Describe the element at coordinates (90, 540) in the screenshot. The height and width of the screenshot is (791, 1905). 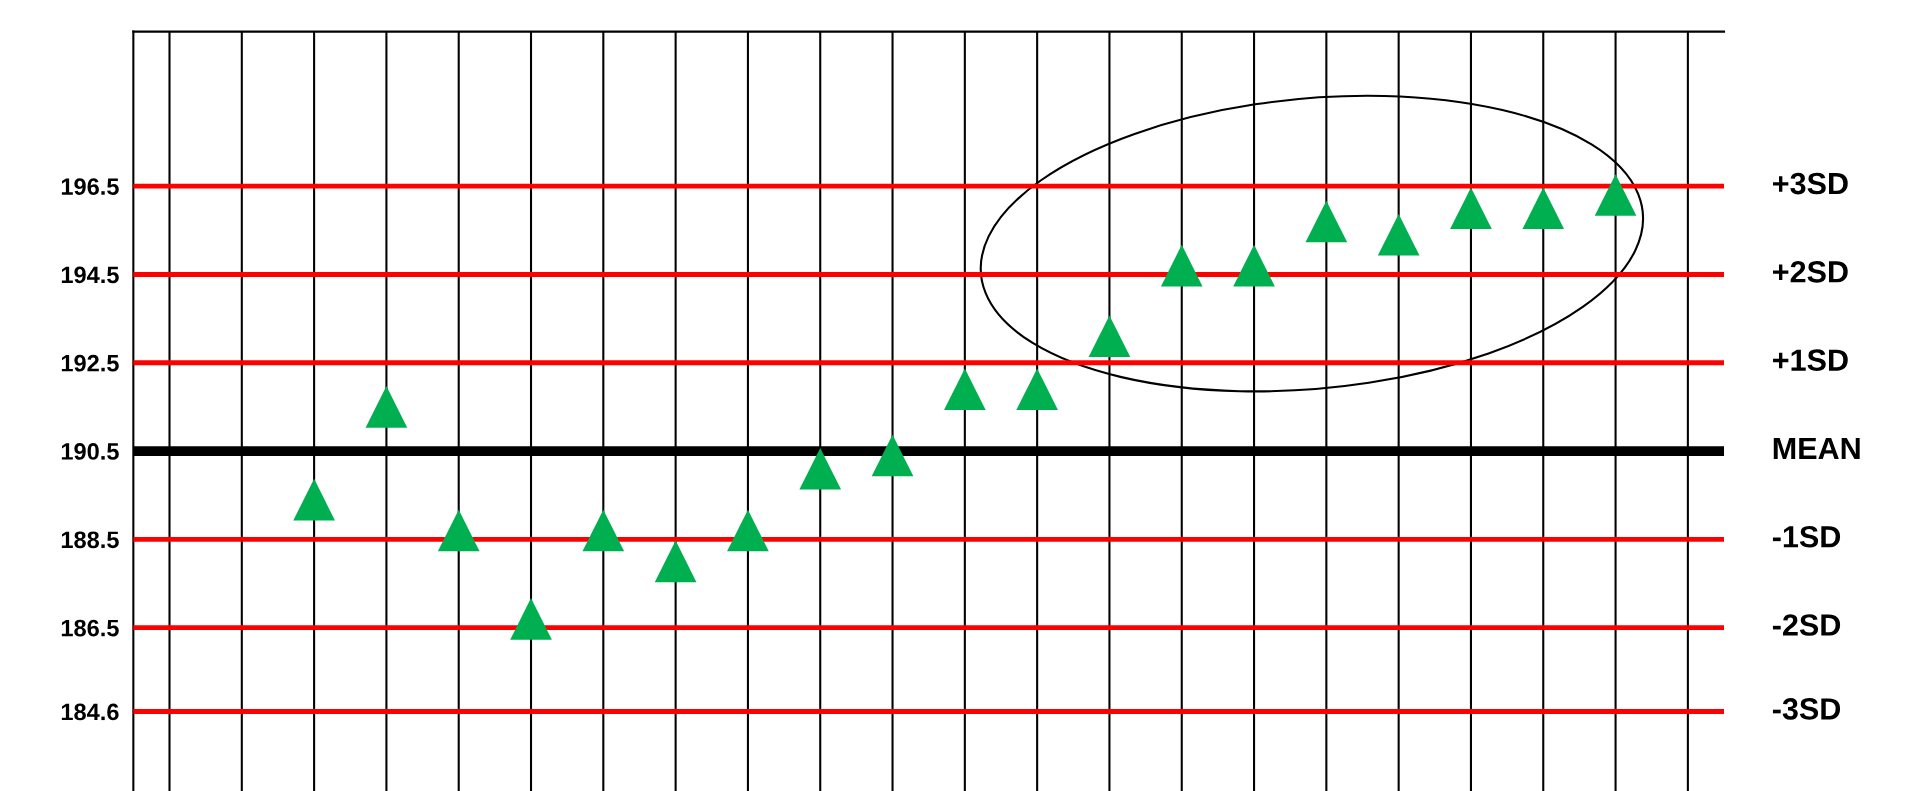
I see `y-tick-label: 188.5` at that location.